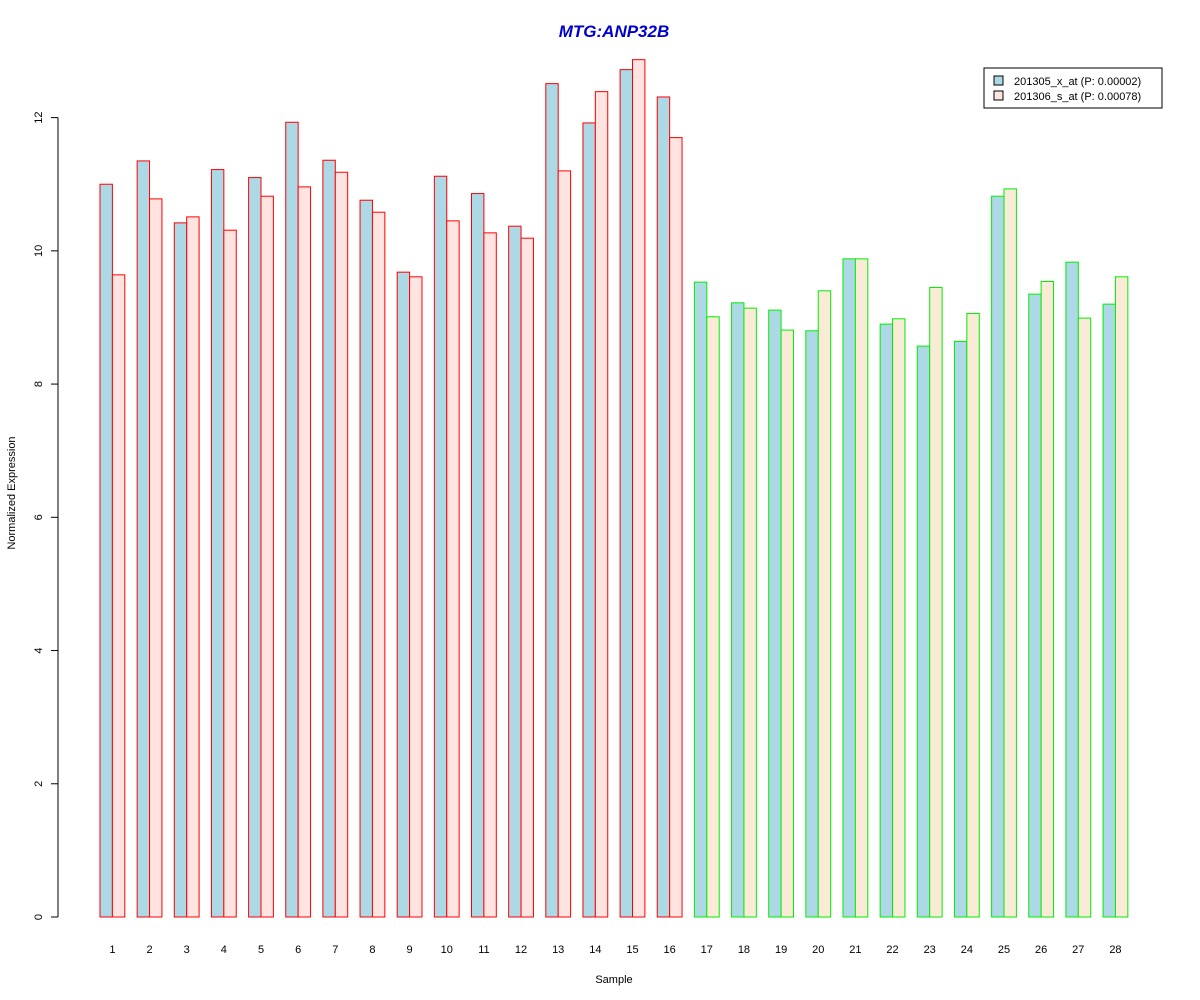 This screenshot has height=1000, width=1200. Describe the element at coordinates (39, 784) in the screenshot. I see `y-tick-label: 2` at that location.